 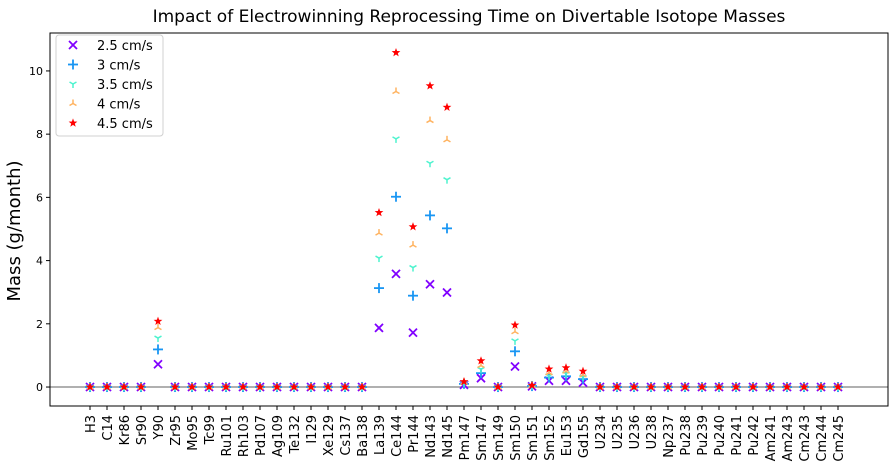 What do you see at coordinates (39, 387) in the screenshot?
I see `y-tick-label: 0` at bounding box center [39, 387].